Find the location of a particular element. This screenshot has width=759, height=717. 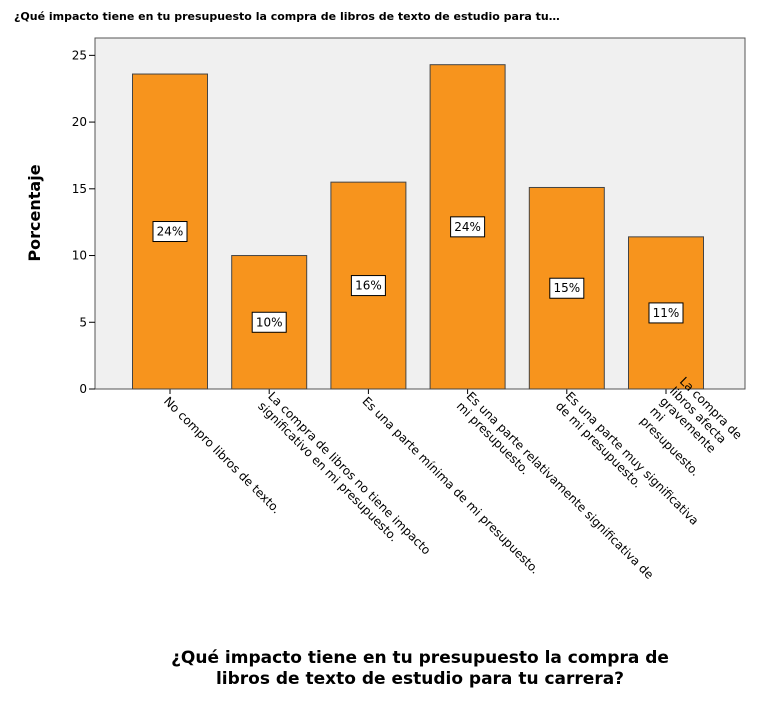

value-label: 16% is located at coordinates (368, 286).